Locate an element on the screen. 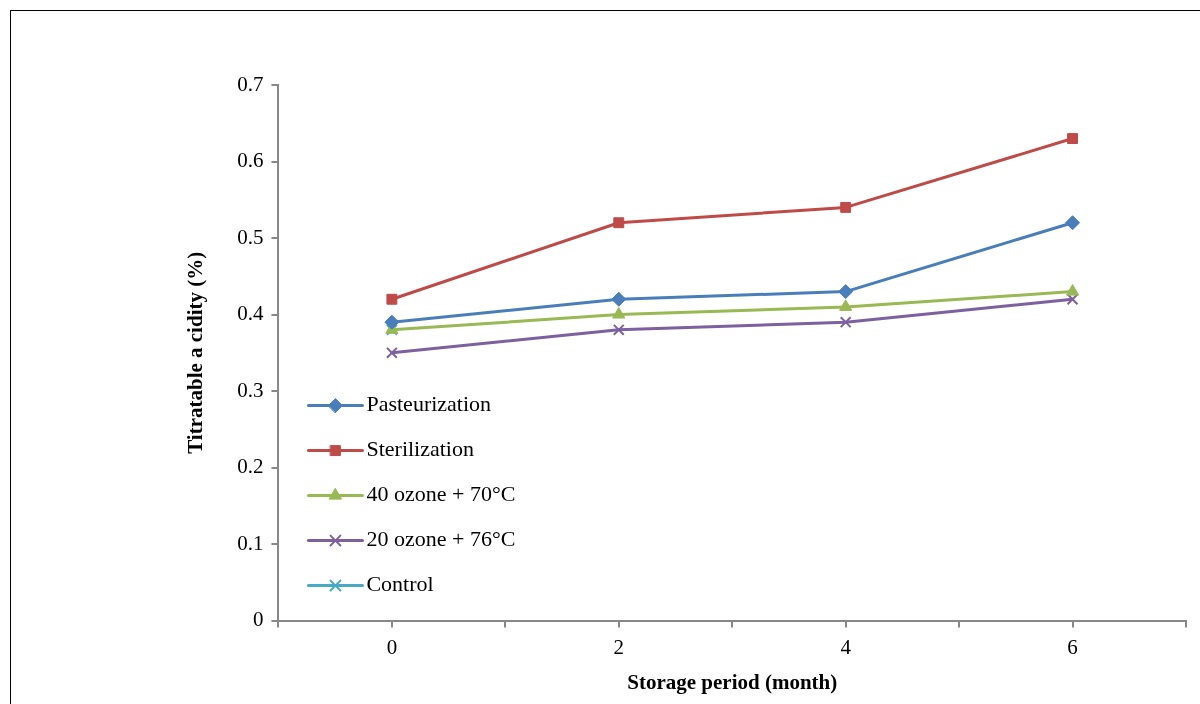 The image size is (1200, 704). y-tick-label: 0.1 is located at coordinates (250, 542).